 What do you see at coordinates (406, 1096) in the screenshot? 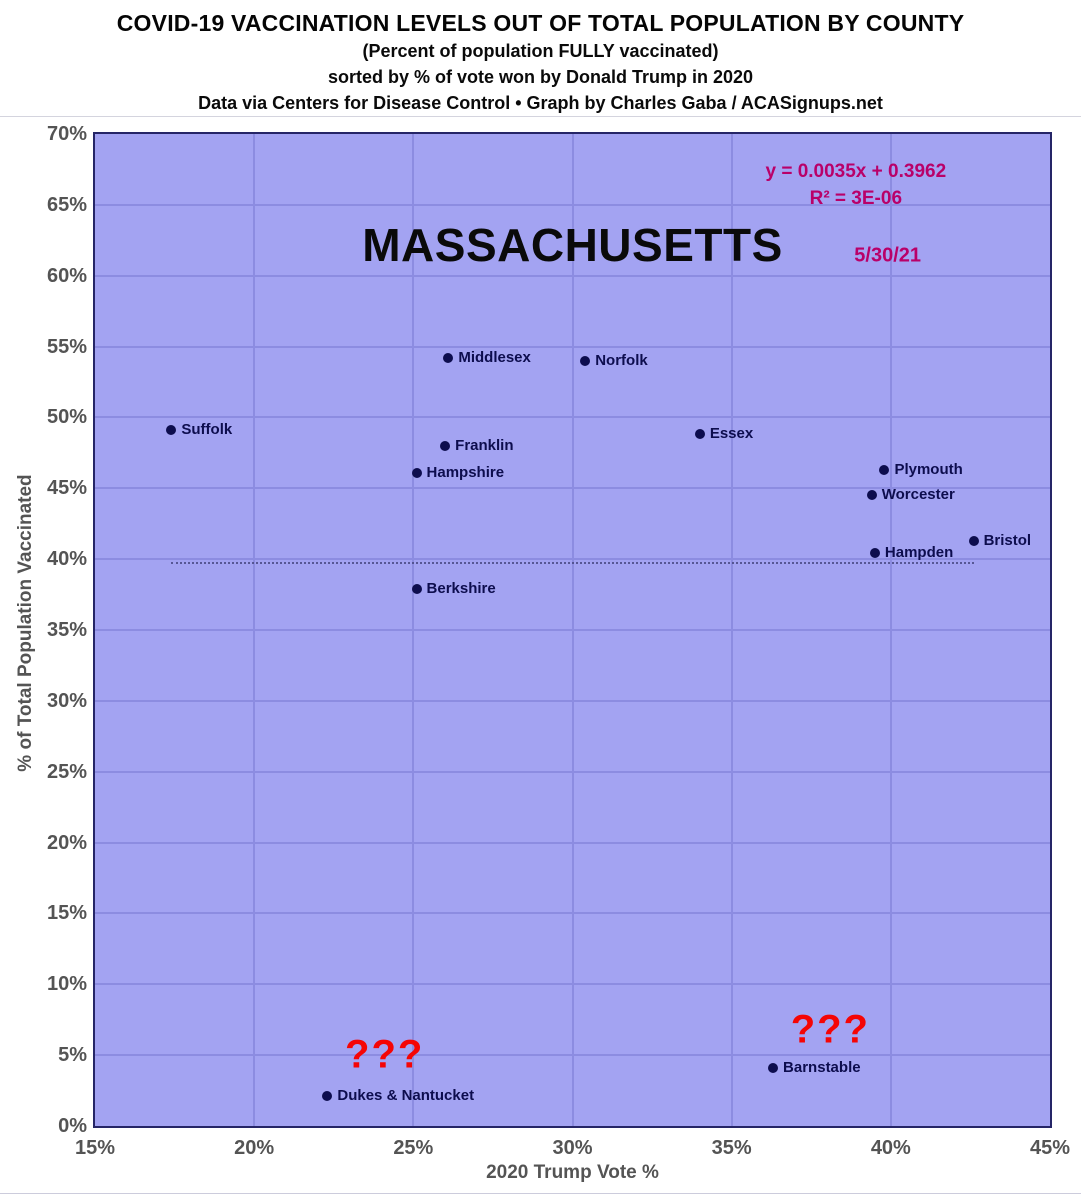
I see `data-point-label: Dukes & Nantucket` at bounding box center [406, 1096].